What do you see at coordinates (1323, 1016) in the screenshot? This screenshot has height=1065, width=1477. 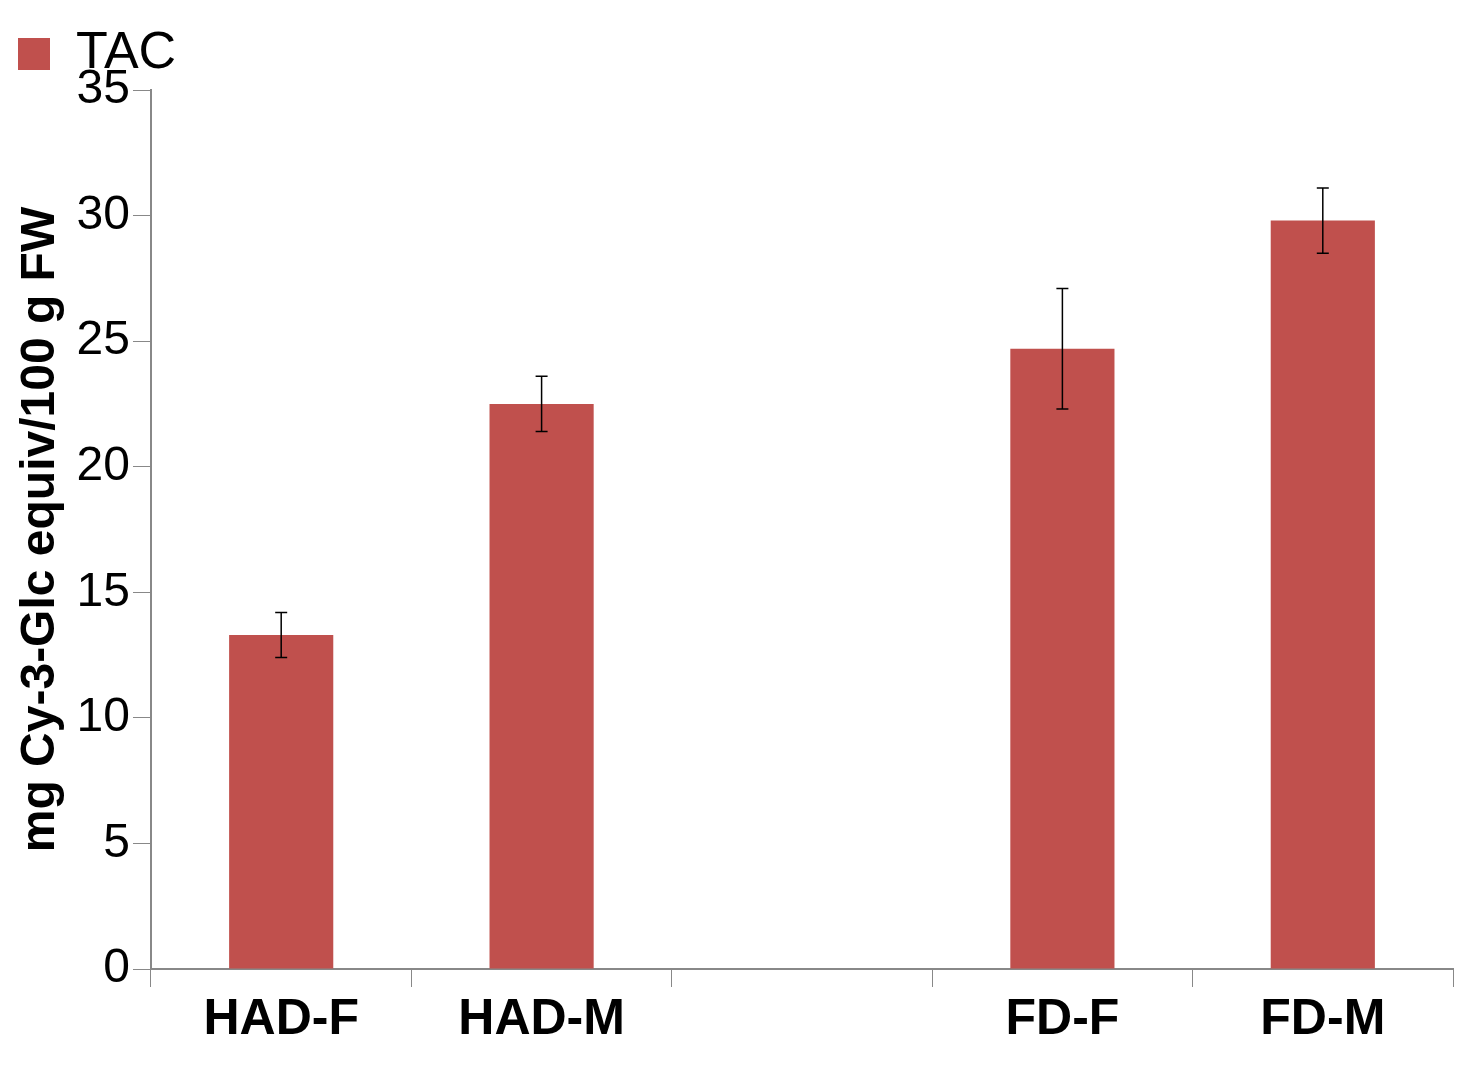 I see `x-tick-label: FD-M` at bounding box center [1323, 1016].